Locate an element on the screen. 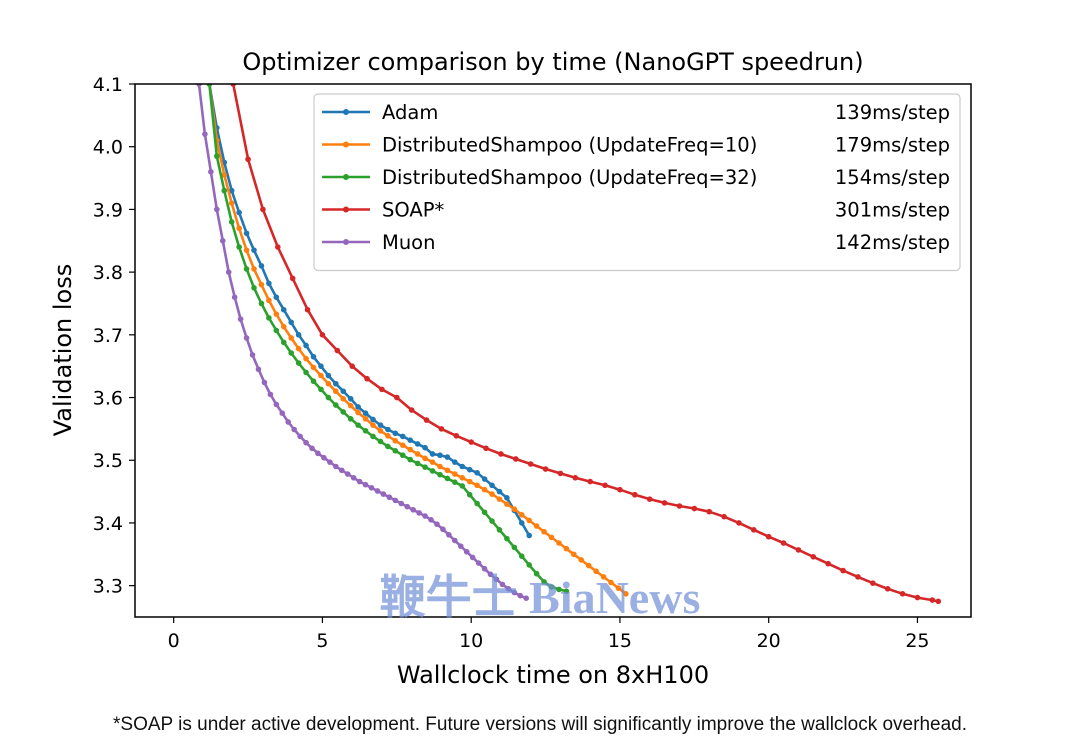  legend-box is located at coordinates (637, 182).